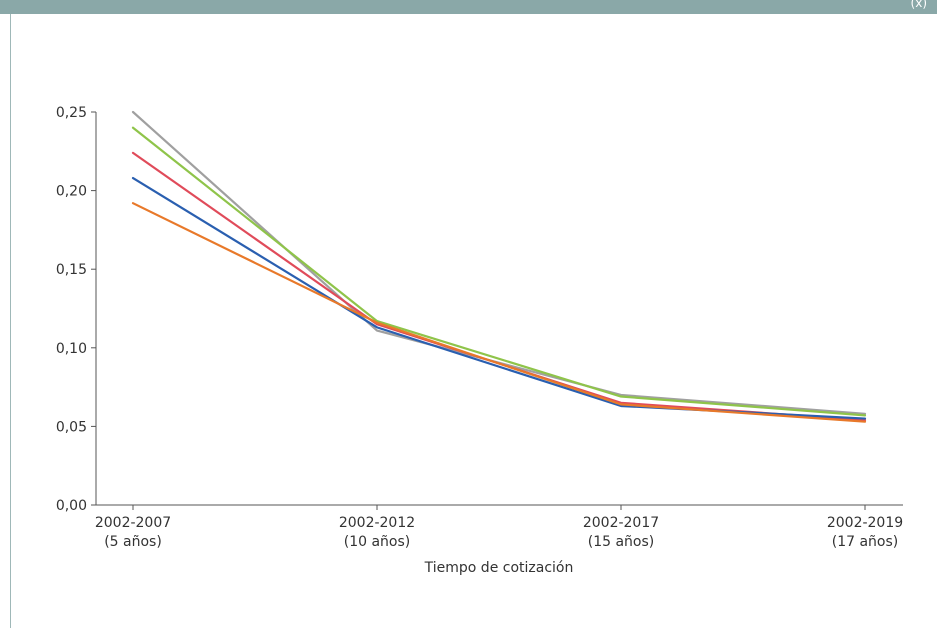 The width and height of the screenshot is (937, 628). Describe the element at coordinates (71, 192) in the screenshot. I see `y-tick-label: 0,20` at that location.